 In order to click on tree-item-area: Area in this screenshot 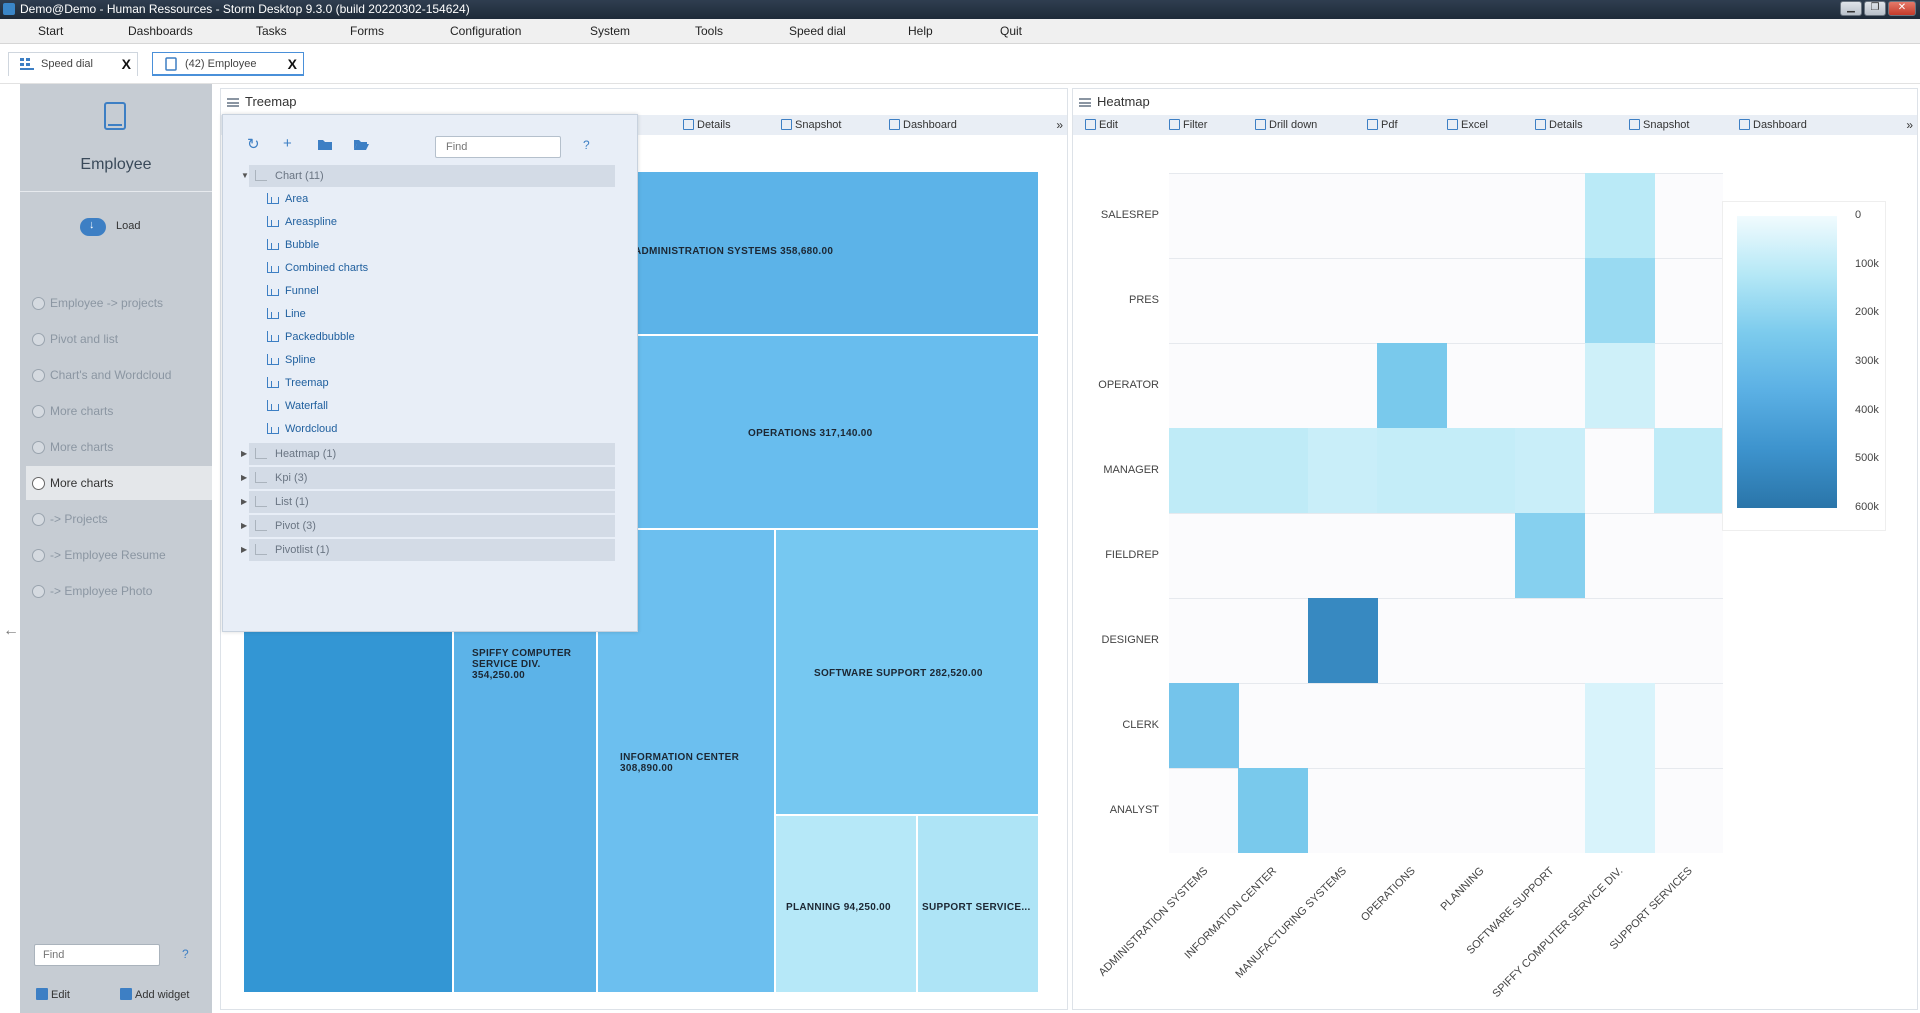, I will do `click(285, 199)`.